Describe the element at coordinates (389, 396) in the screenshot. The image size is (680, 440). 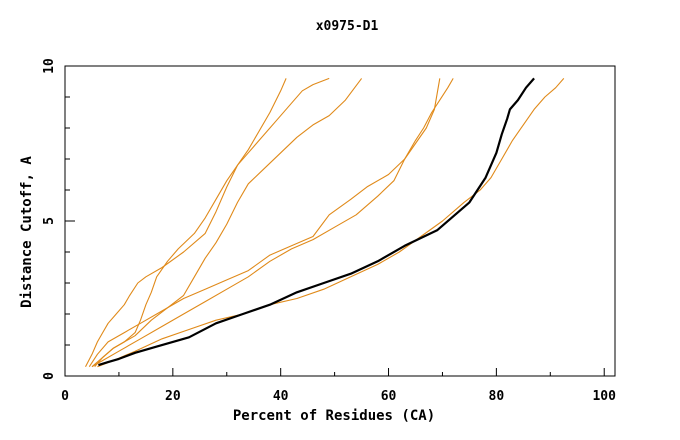
I see `x-tick-label: 60` at that location.